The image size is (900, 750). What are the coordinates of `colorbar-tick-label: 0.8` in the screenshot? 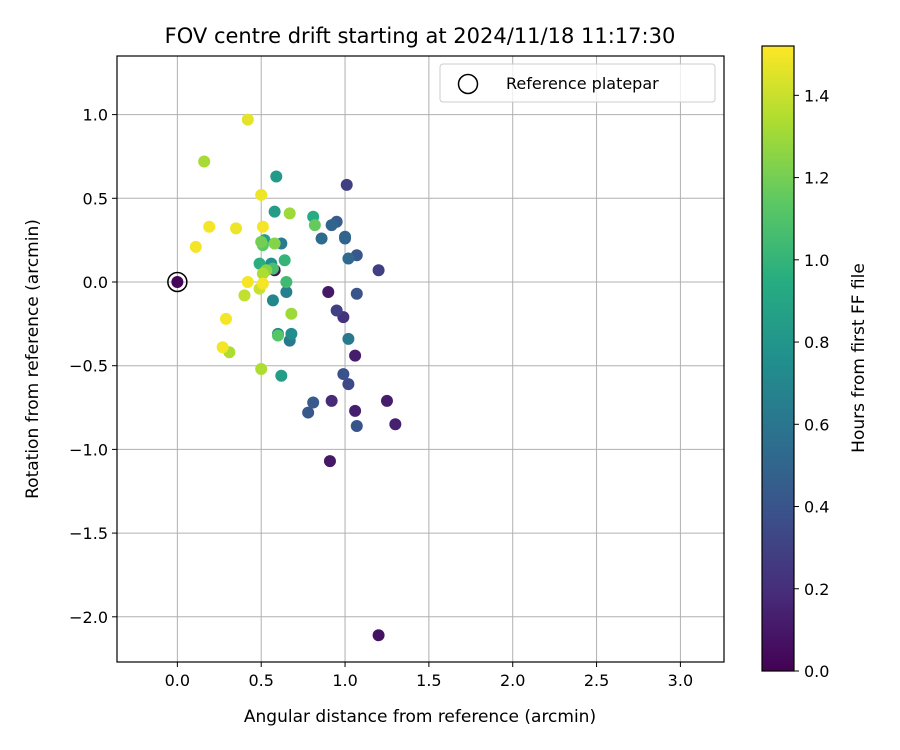 It's located at (816, 342).